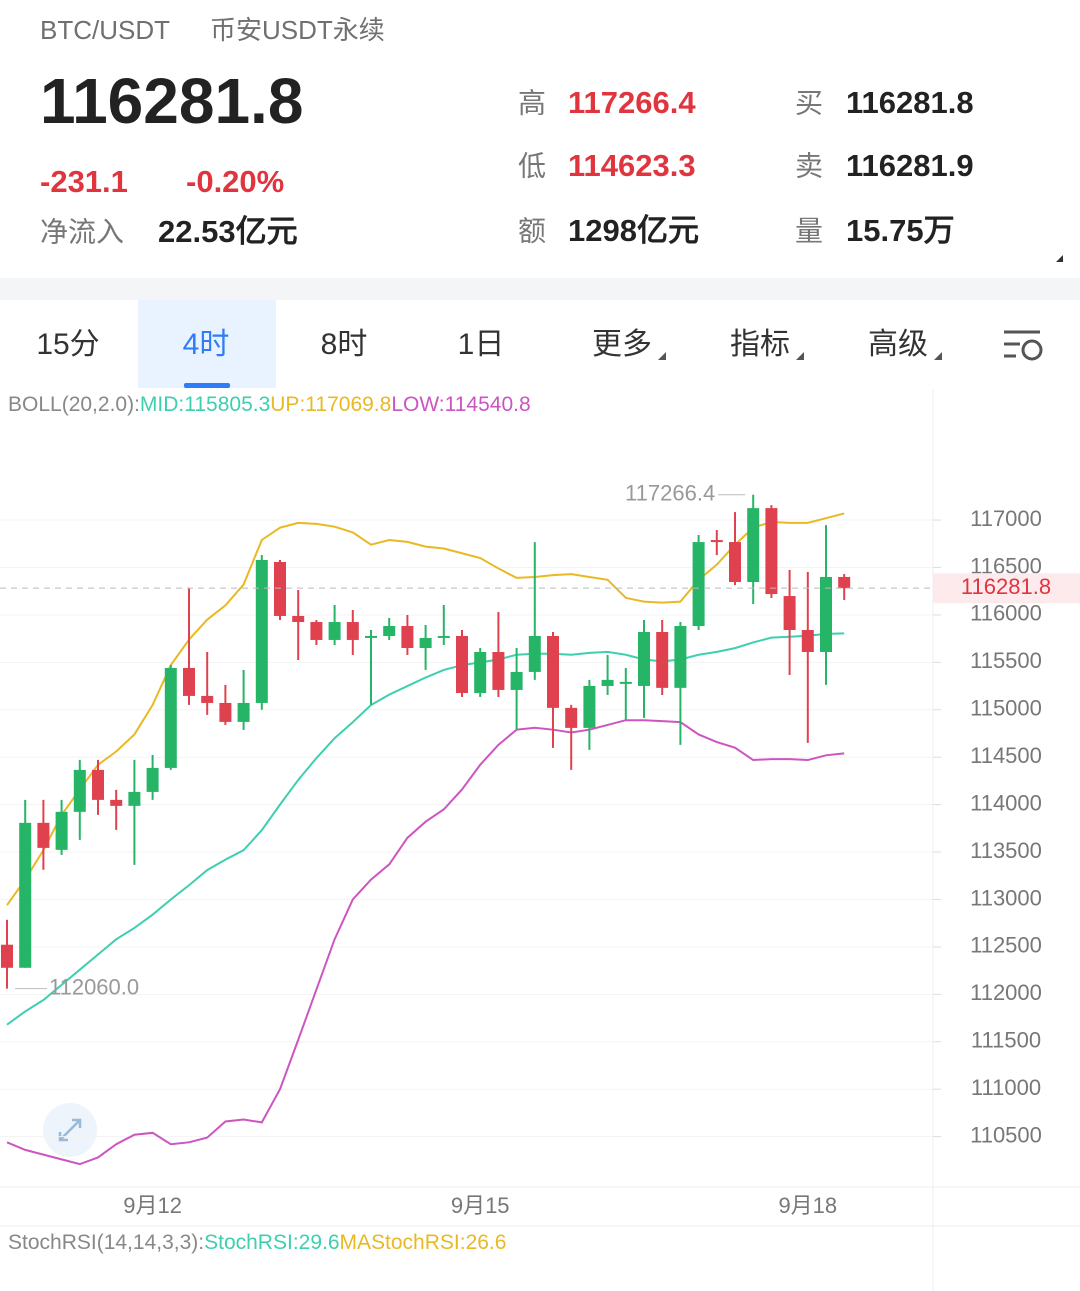 This screenshot has height=1291, width=1080. Describe the element at coordinates (760, 344) in the screenshot. I see `tab: 指标` at that location.